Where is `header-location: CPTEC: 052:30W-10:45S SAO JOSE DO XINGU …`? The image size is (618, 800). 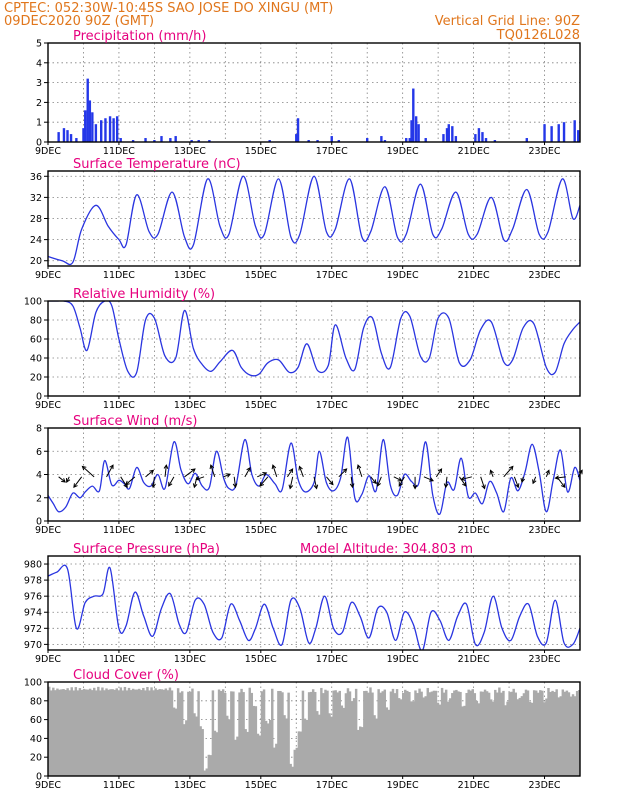
header-location: CPTEC: 052:30W-10:45S SAO JOSE DO XINGU … is located at coordinates (168, 8).